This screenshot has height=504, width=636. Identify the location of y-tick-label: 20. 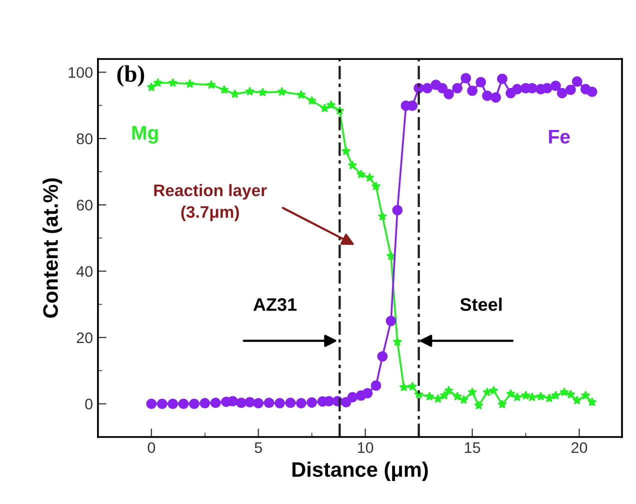
(84, 338).